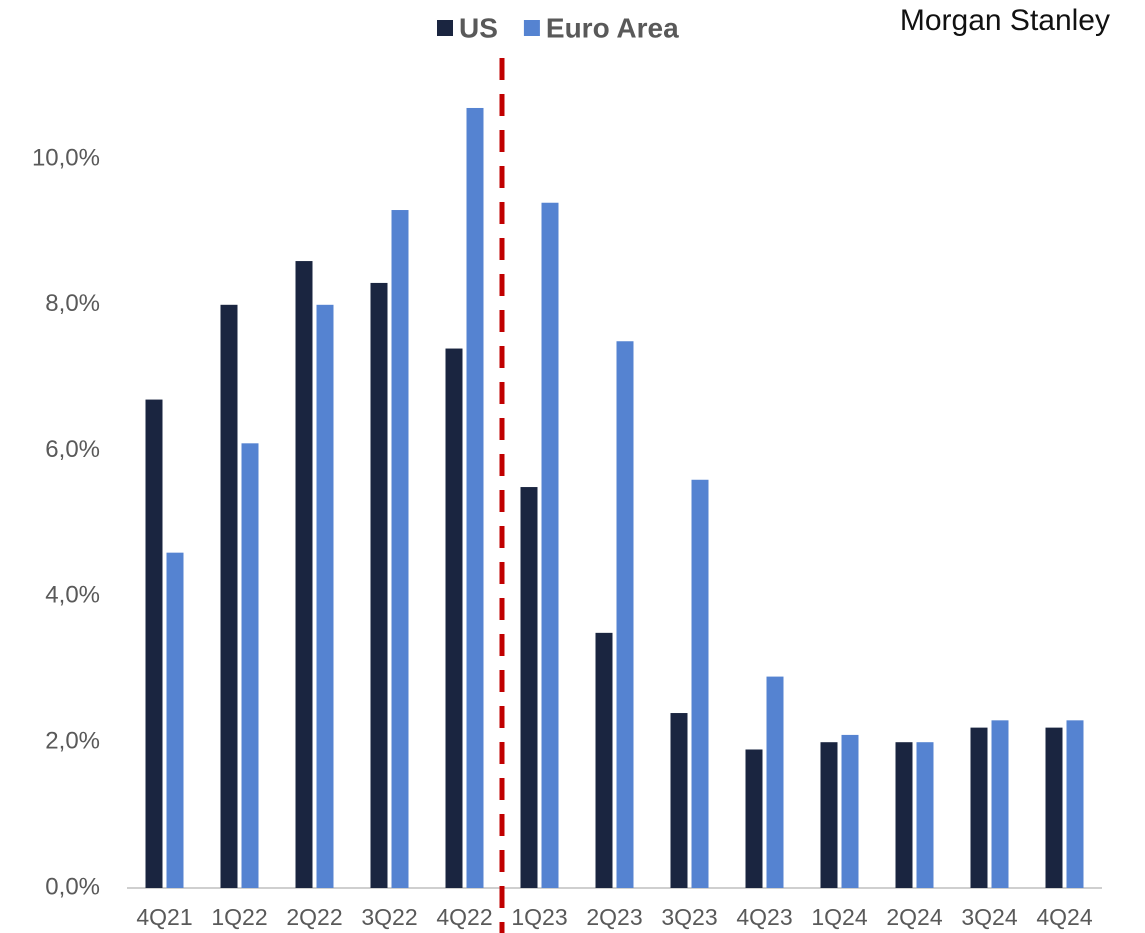 The height and width of the screenshot is (933, 1145). Describe the element at coordinates (72, 303) in the screenshot. I see `y-tick-label: 8,0%` at that location.